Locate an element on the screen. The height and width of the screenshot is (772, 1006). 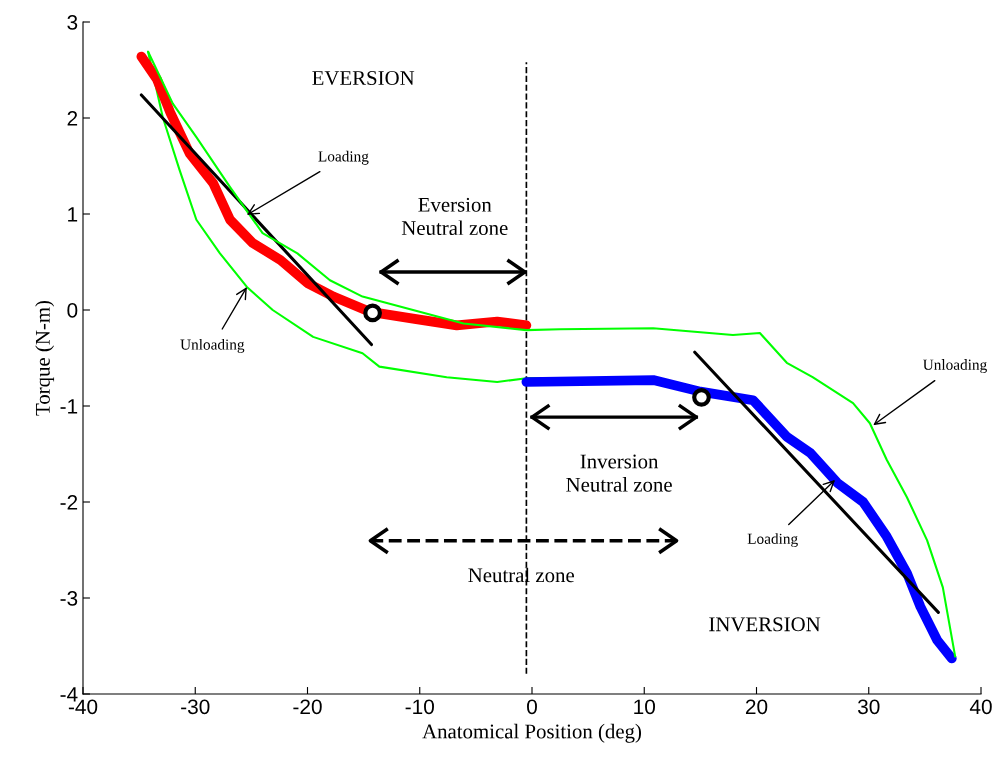
annotation: Inversion Neutral zone is located at coordinates (619, 473).